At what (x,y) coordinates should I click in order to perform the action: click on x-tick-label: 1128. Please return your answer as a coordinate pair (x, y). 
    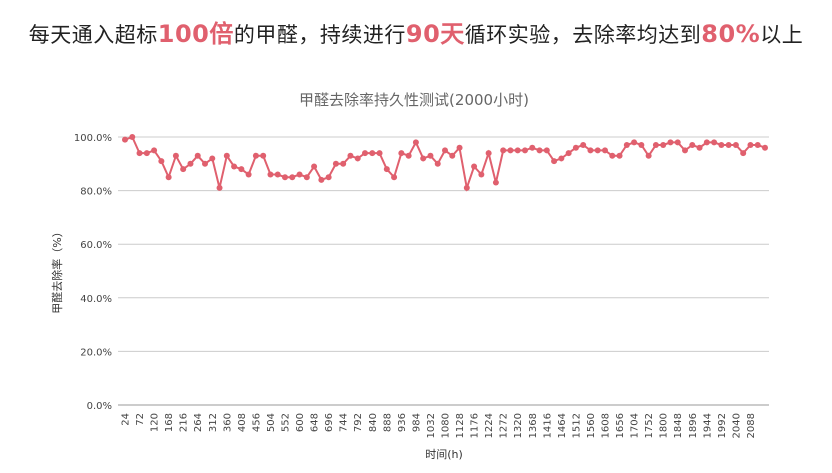
    Looking at the image, I should click on (460, 425).